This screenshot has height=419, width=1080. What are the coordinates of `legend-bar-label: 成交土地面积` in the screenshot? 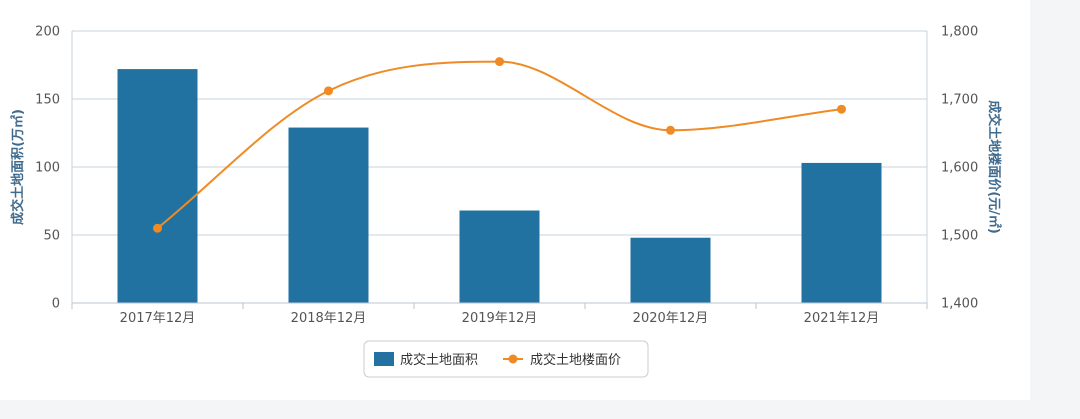 It's located at (439, 360).